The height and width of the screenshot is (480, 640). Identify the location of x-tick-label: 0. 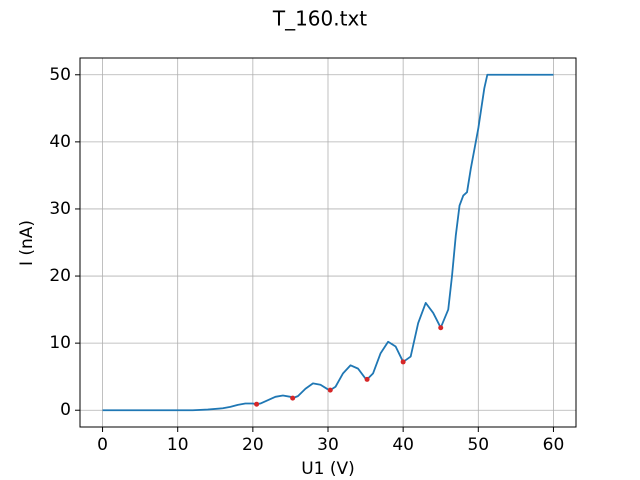
(102, 445).